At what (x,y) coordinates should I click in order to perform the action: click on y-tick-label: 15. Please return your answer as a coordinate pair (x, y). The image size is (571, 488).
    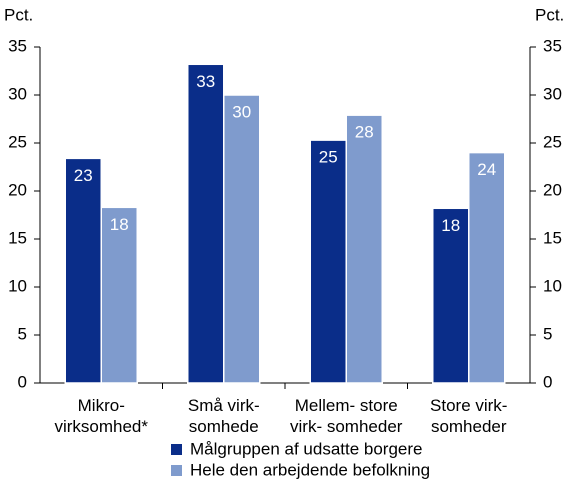
    Looking at the image, I should click on (17, 237).